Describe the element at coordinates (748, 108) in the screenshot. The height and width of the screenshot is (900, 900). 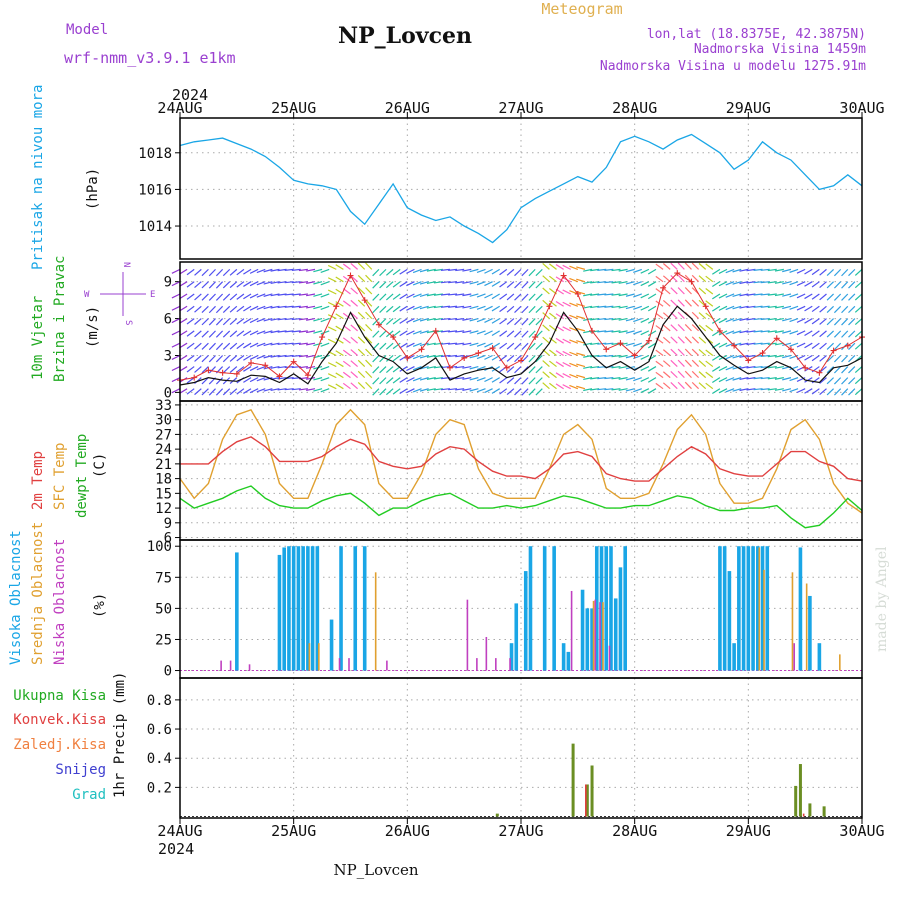
I see `x-tick-label-top: 29AUG` at that location.